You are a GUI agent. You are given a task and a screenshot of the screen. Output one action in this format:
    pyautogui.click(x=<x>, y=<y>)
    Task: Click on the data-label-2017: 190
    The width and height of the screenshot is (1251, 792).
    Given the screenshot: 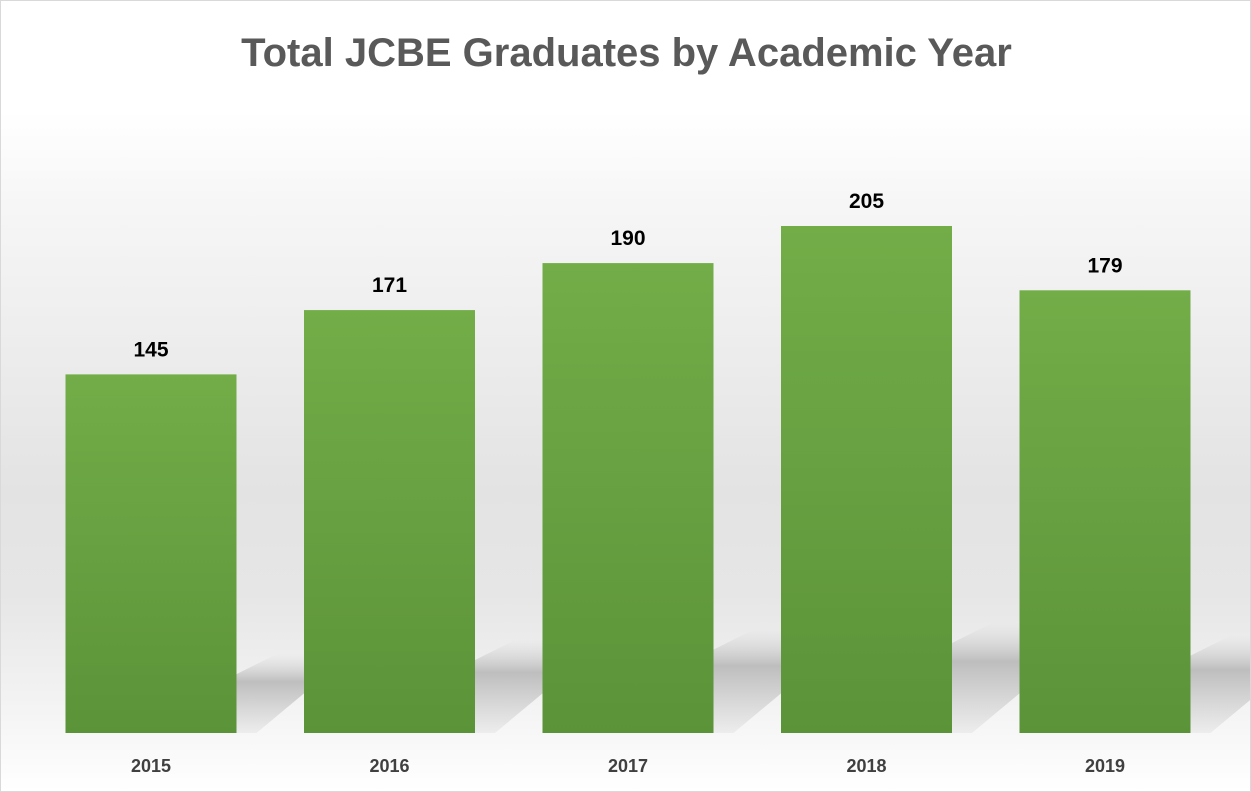 What is the action you would take?
    pyautogui.click(x=627, y=238)
    